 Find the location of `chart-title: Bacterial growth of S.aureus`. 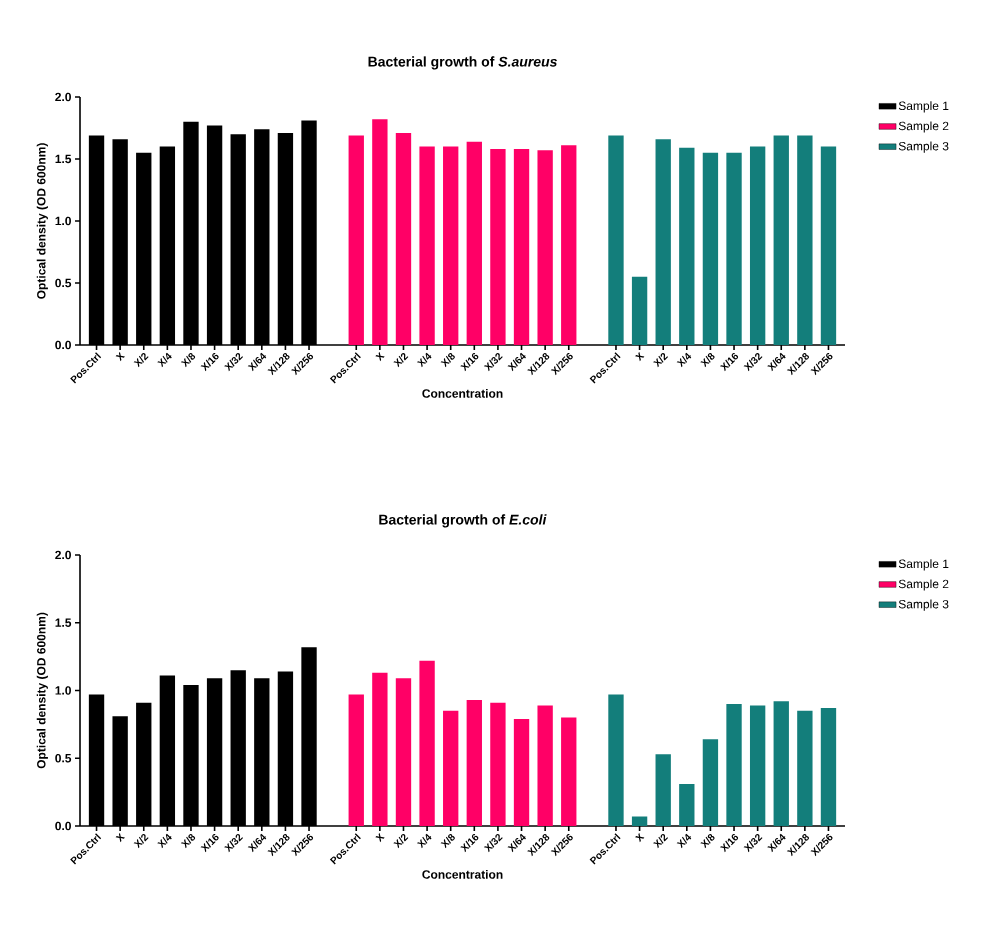

chart-title: Bacterial growth of S.aureus is located at coordinates (462, 63).